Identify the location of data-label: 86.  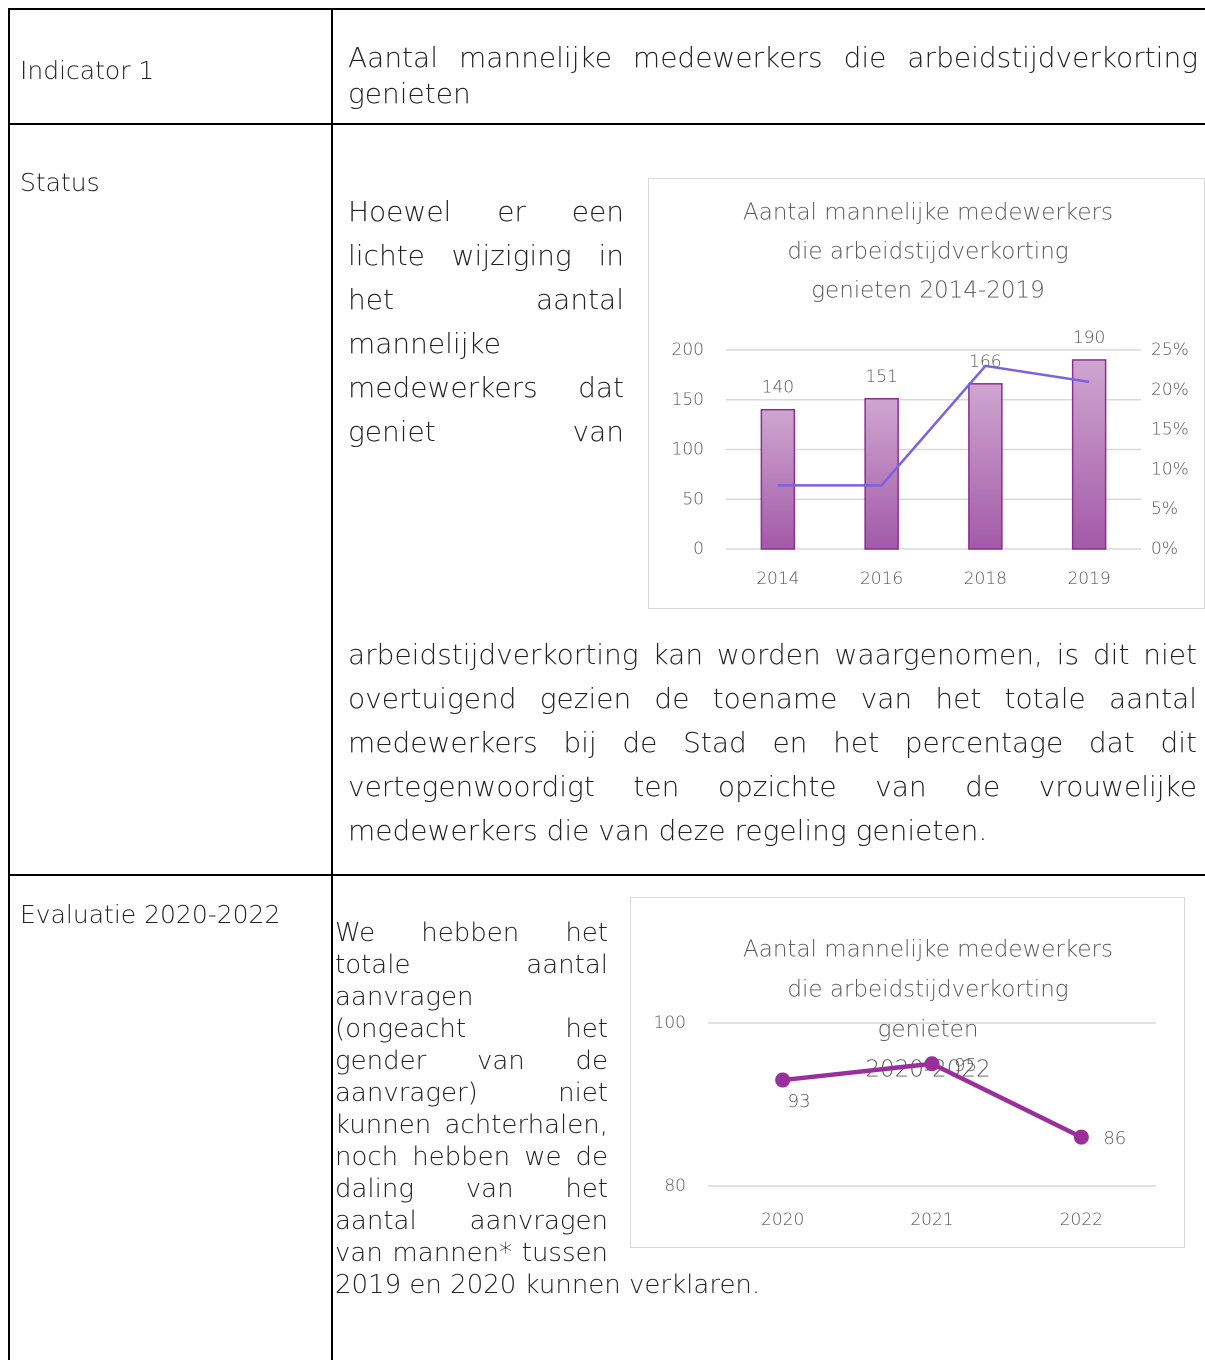
(1114, 1138).